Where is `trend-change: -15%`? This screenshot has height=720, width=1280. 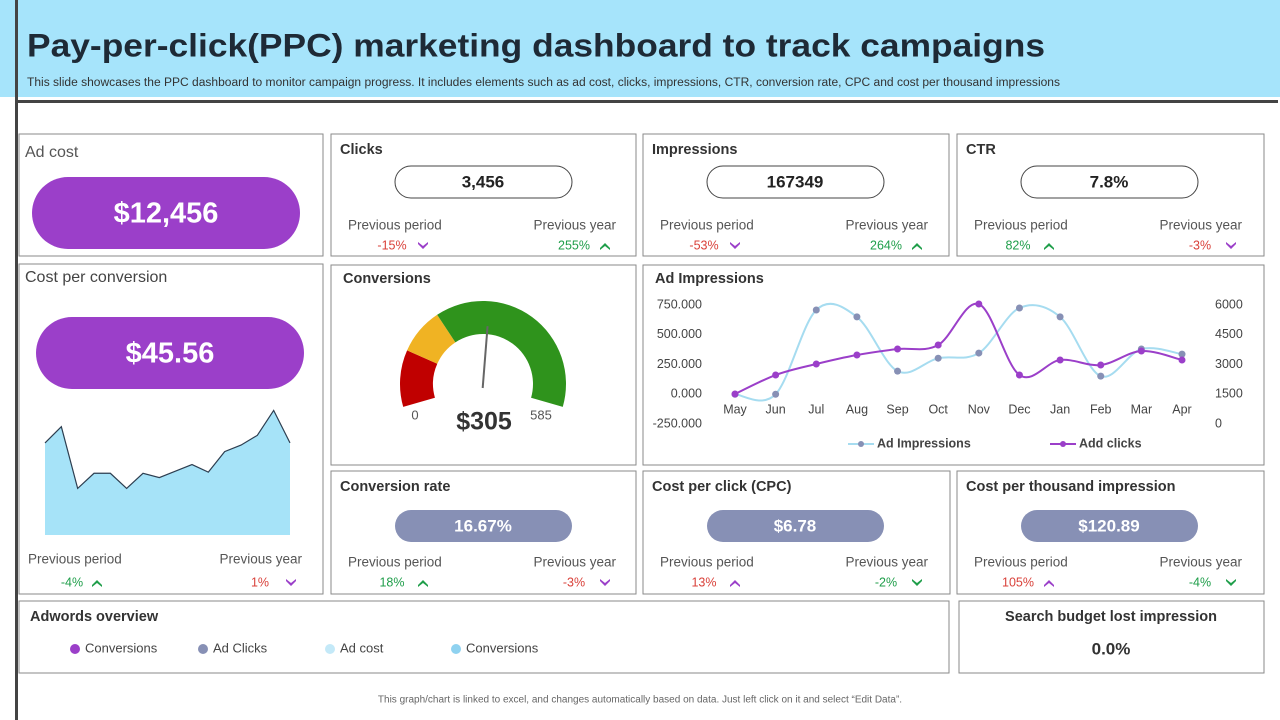
trend-change: -15% is located at coordinates (391, 245).